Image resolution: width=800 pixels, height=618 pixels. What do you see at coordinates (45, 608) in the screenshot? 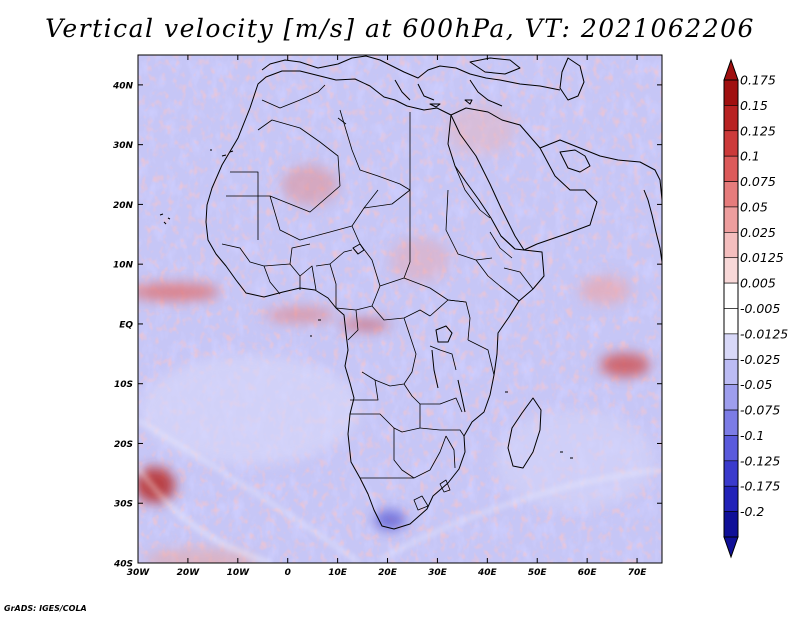
I see `credit-text: GrADS: IGES/COLA` at bounding box center [45, 608].